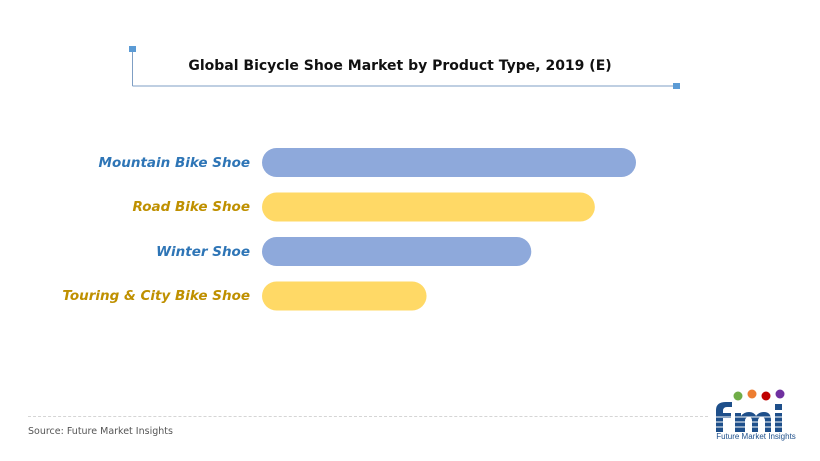 Image resolution: width=820 pixels, height=461 pixels. I want to click on category-label: Touring & City Bike Shoe, so click(156, 296).